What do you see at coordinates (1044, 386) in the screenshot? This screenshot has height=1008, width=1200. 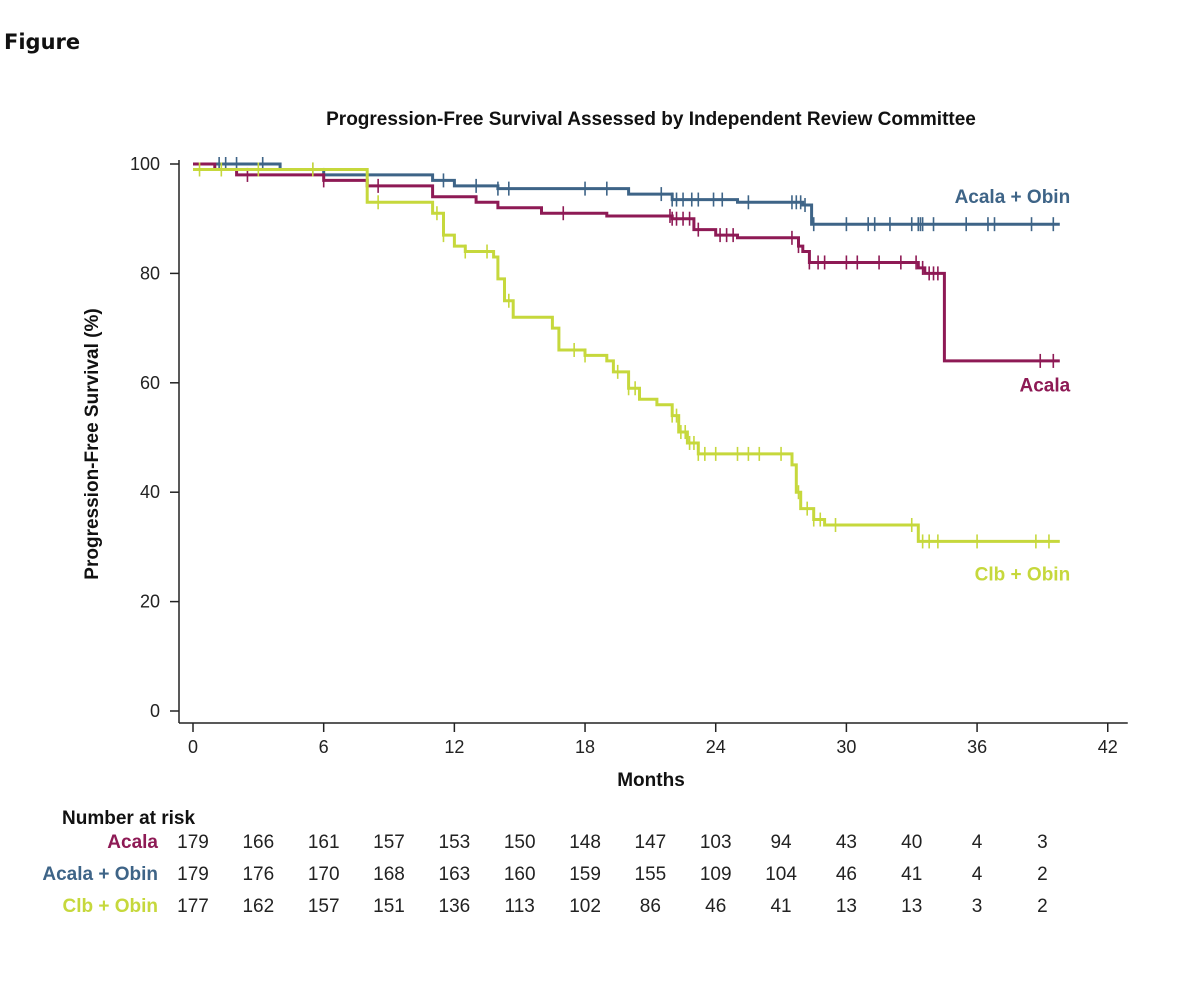 I see `series-label-acala: Acala` at bounding box center [1044, 386].